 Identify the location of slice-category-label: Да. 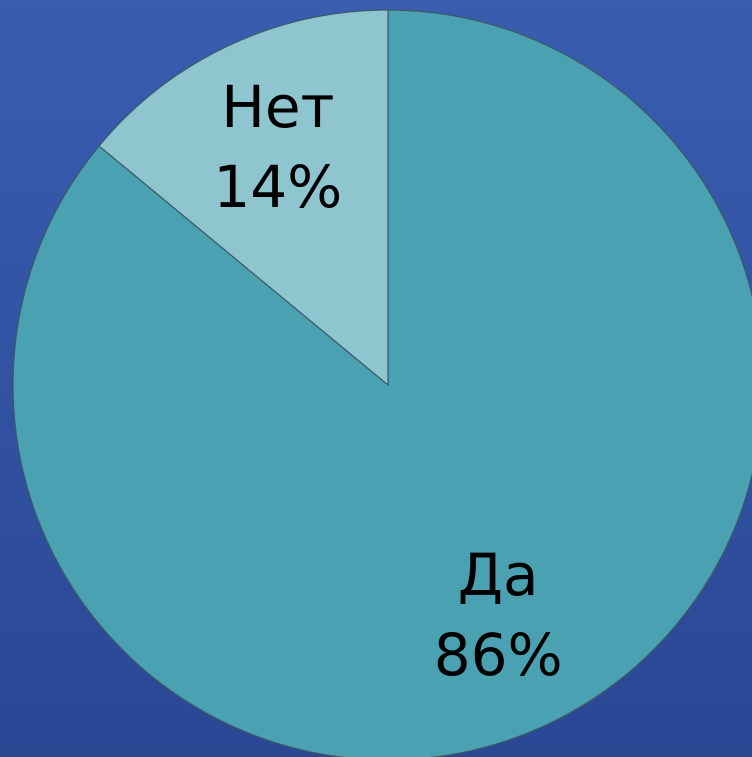
(498, 575).